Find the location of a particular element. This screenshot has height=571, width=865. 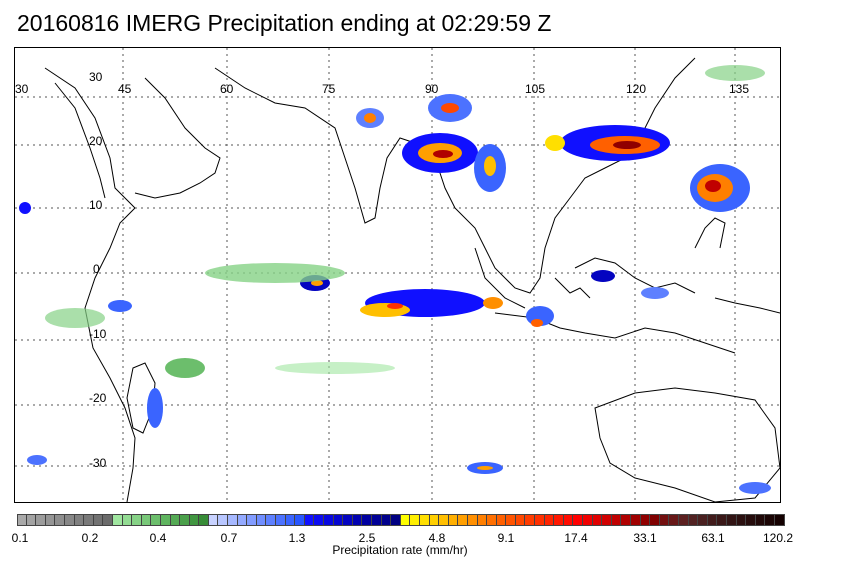

colorbar-tick: 33.1 is located at coordinates (645, 538).